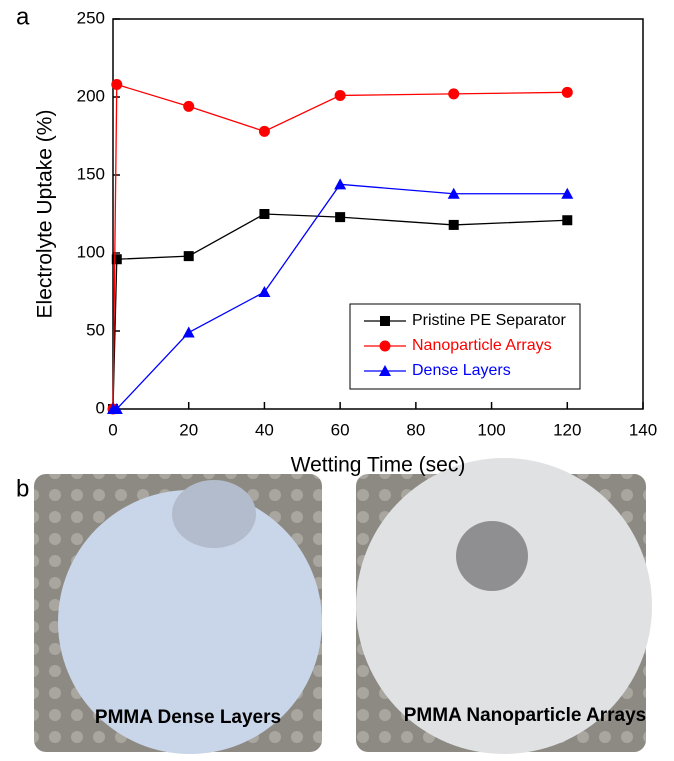 This screenshot has height=761, width=674. What do you see at coordinates (567, 429) in the screenshot?
I see `x-tick-label: 120` at bounding box center [567, 429].